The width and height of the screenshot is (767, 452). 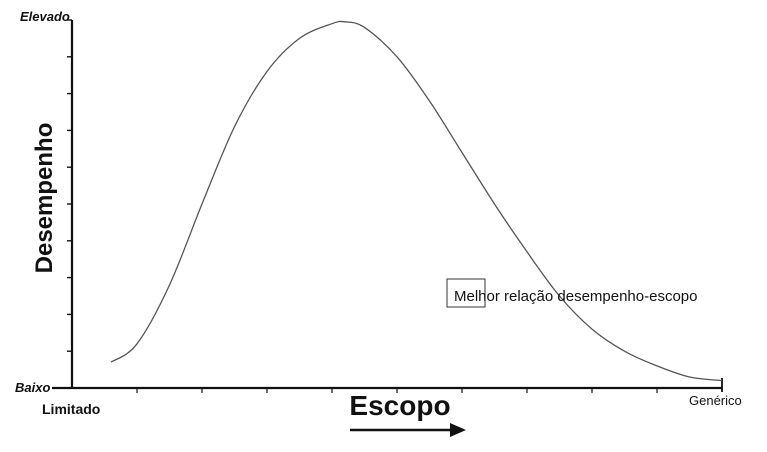 I want to click on y-axis-title: Desempenho, so click(x=44, y=198).